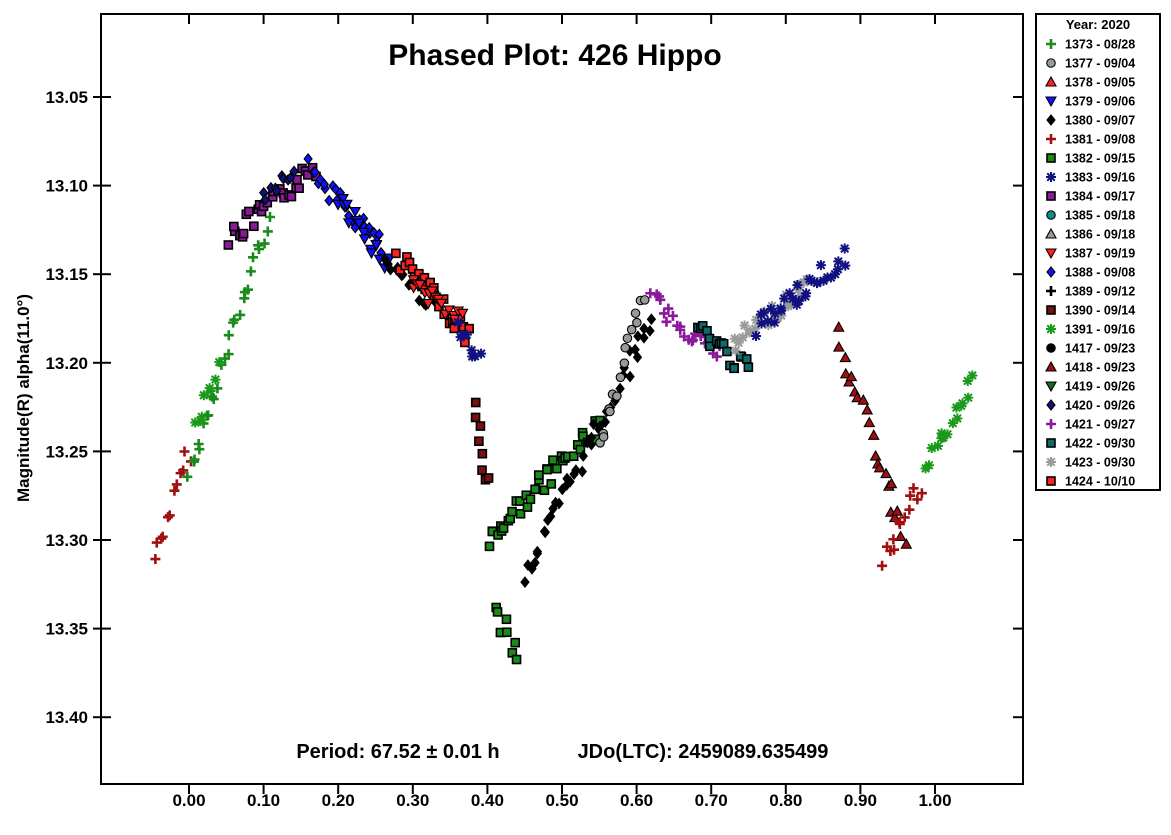  I want to click on legend-label: 1423 - 09/30, so click(1100, 463).